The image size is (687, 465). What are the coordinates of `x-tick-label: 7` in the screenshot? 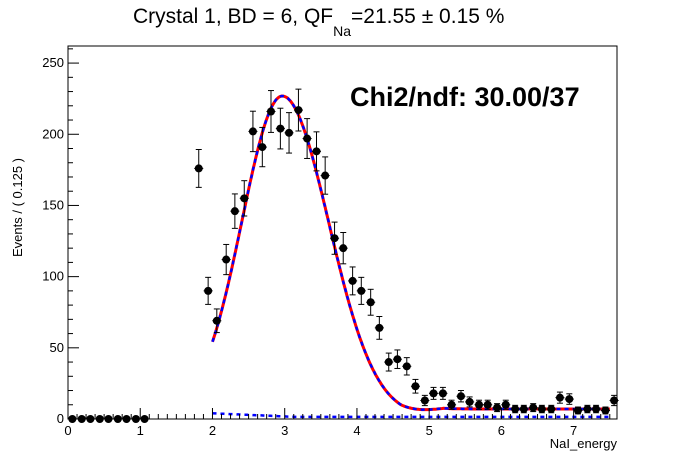 It's located at (573, 430).